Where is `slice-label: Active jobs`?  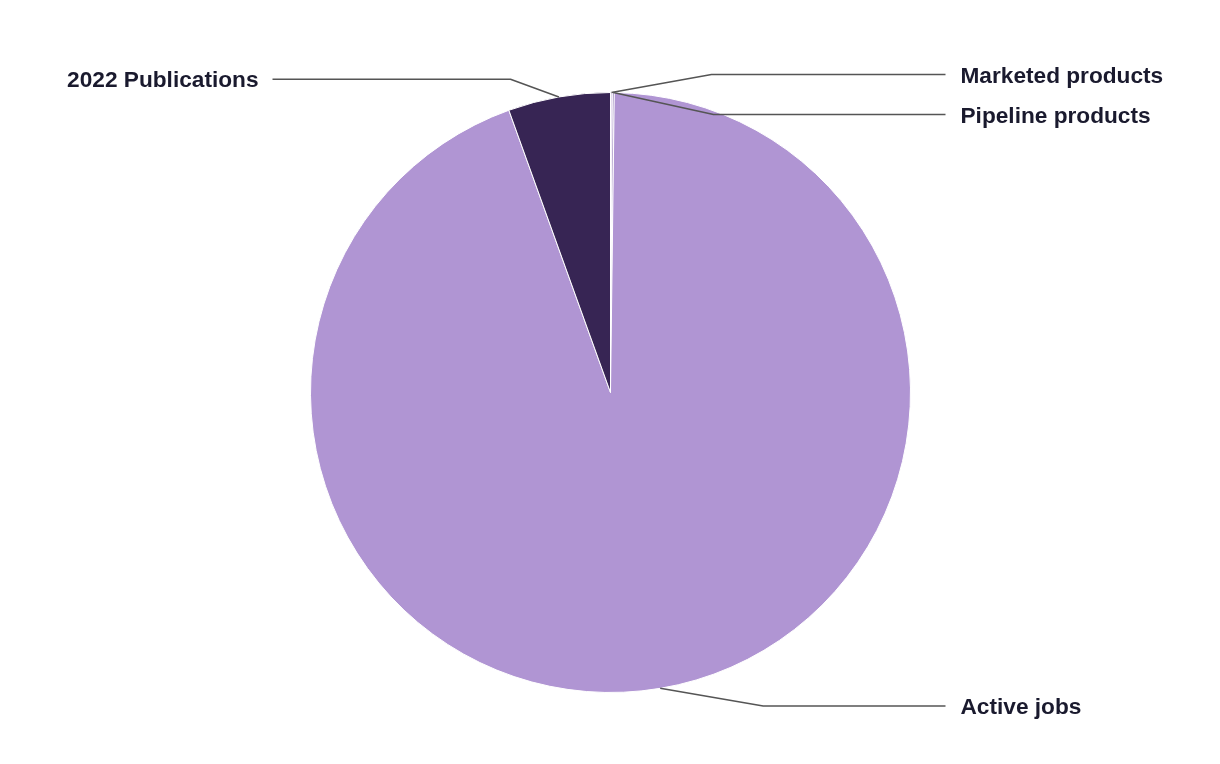
slice-label: Active jobs is located at coordinates (1021, 706).